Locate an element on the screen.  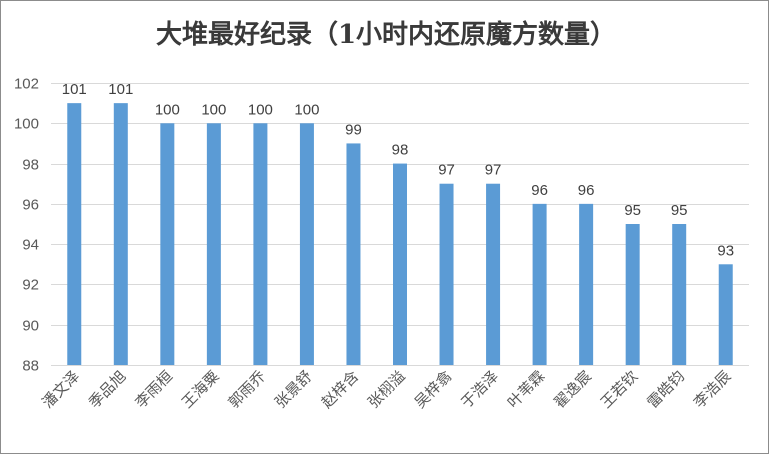
category-label: 李浩辰 is located at coordinates (712, 389).